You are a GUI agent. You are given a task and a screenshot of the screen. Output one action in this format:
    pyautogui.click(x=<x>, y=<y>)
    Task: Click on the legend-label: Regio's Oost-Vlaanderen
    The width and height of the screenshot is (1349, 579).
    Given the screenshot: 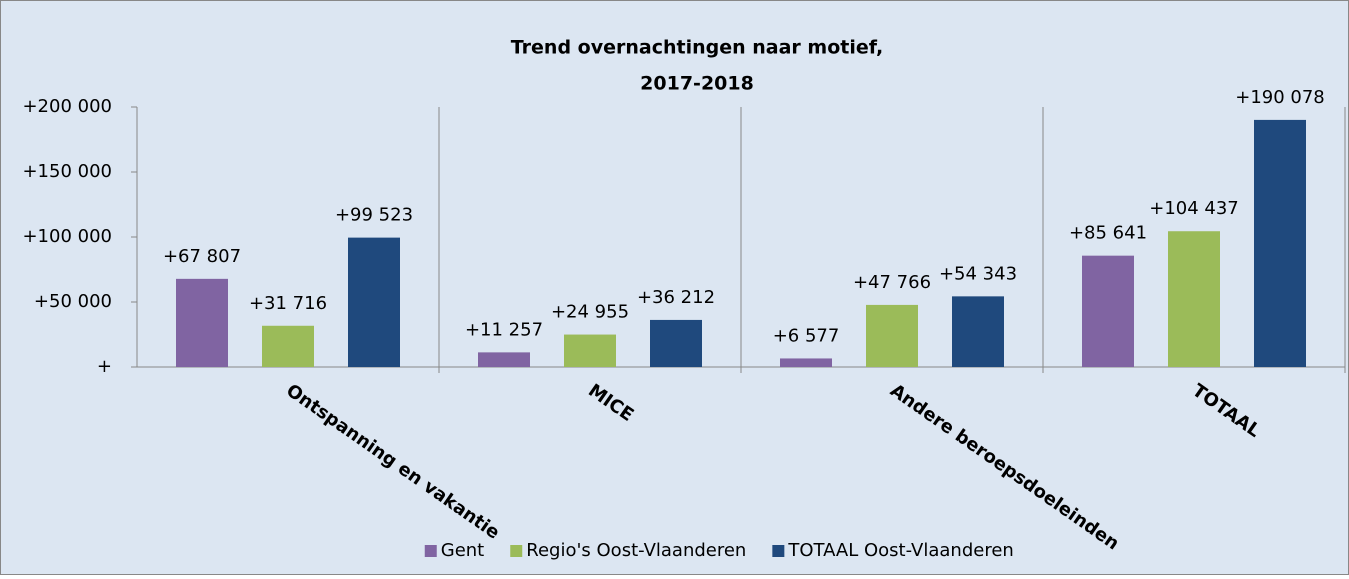 What is the action you would take?
    pyautogui.click(x=636, y=550)
    